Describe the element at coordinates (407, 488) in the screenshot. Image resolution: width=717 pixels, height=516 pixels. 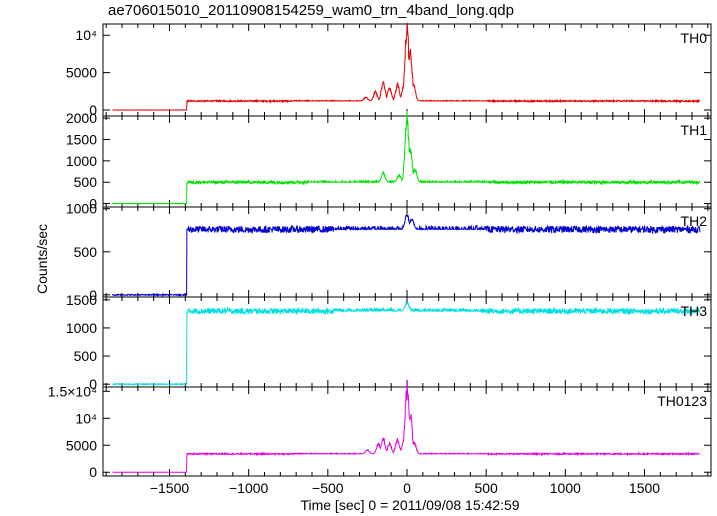
I see `x-tick-label: 0` at that location.